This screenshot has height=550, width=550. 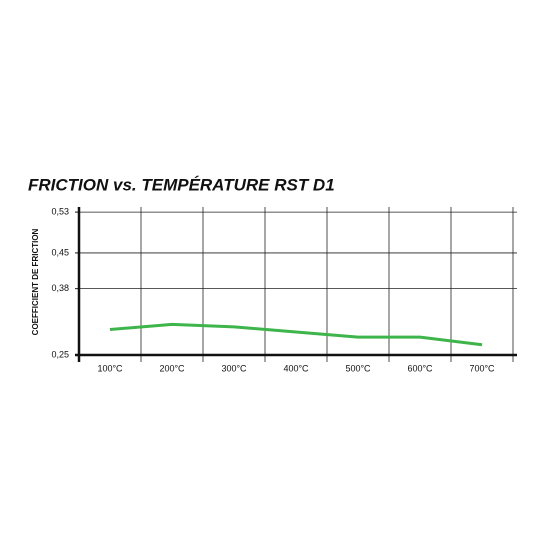 What do you see at coordinates (482, 368) in the screenshot?
I see `x-tick-label: 700°C` at bounding box center [482, 368].